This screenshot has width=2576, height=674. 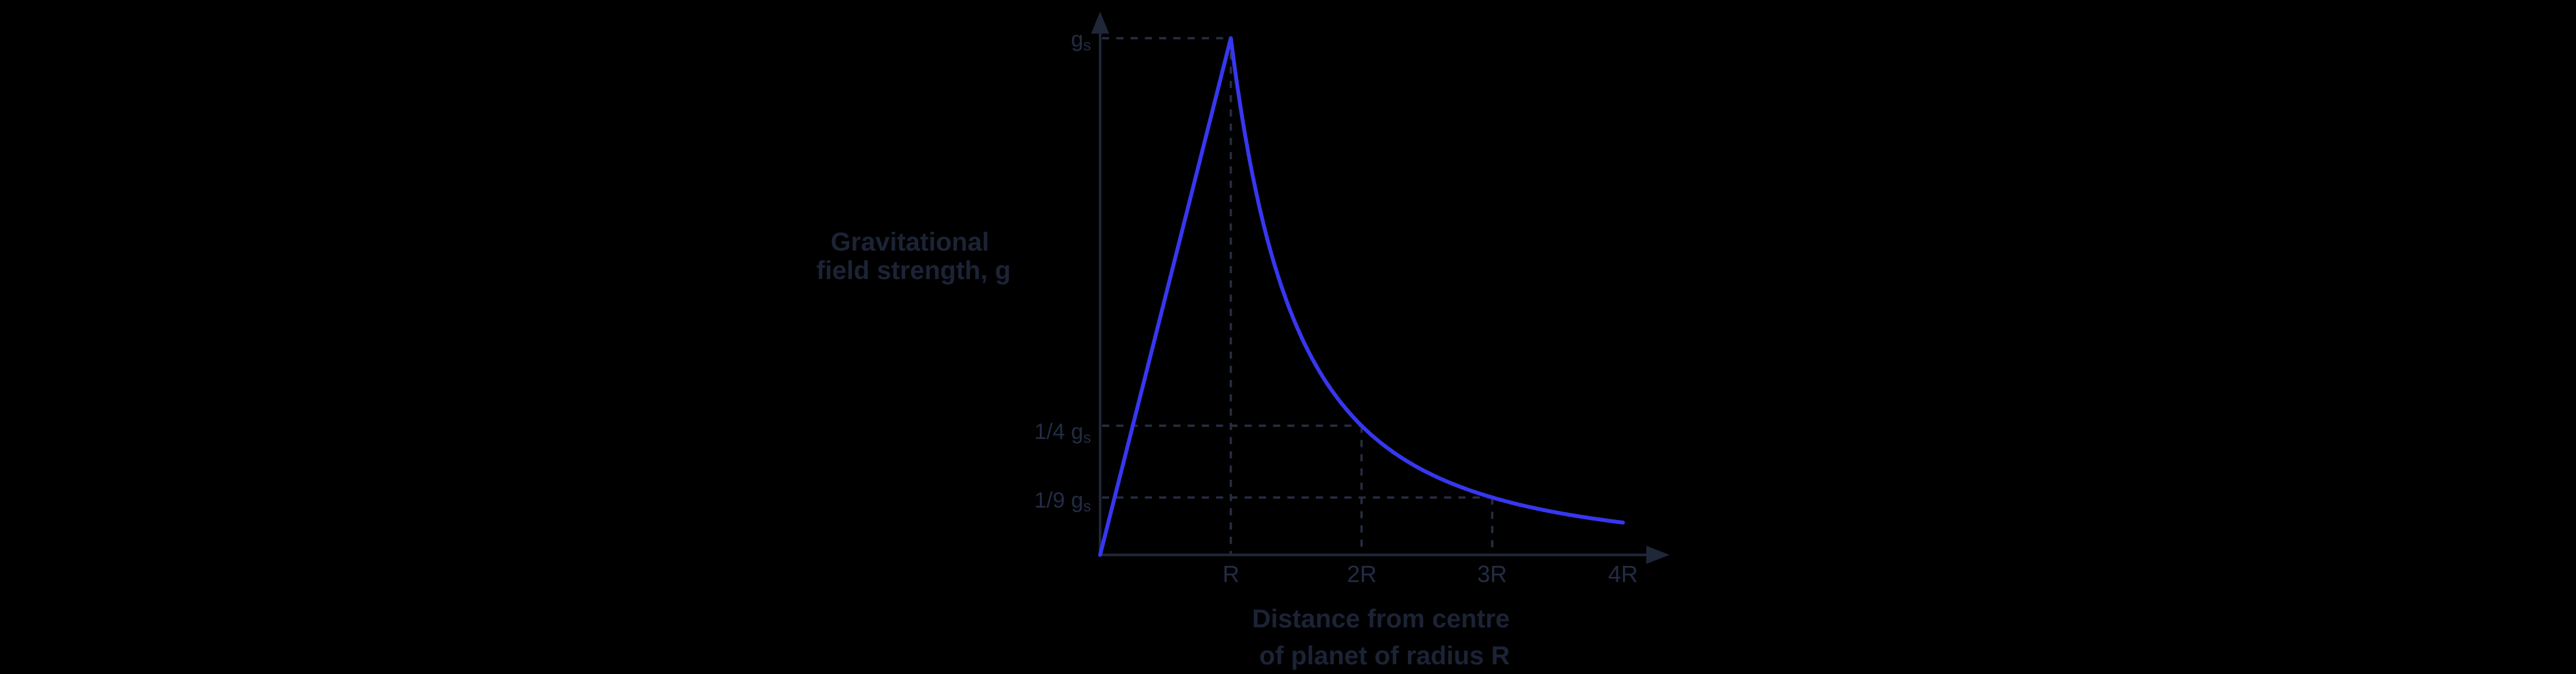 What do you see at coordinates (1381, 619) in the screenshot?
I see `x-axis-title-line1: Distance from centre` at bounding box center [1381, 619].